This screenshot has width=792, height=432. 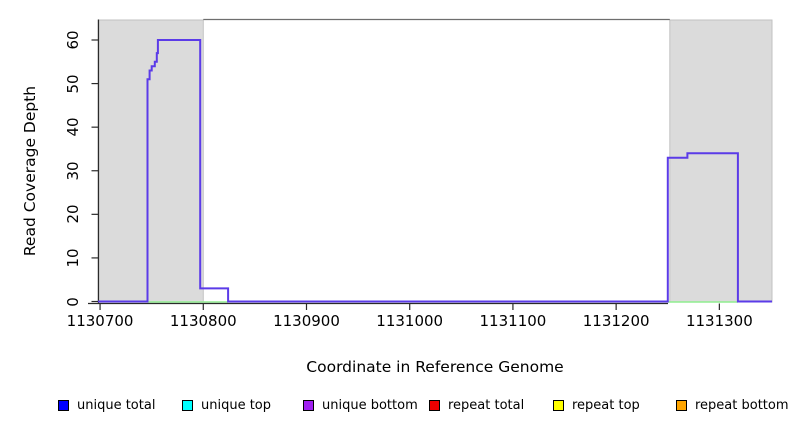 I want to click on legend-label: repeat top, so click(x=606, y=405).